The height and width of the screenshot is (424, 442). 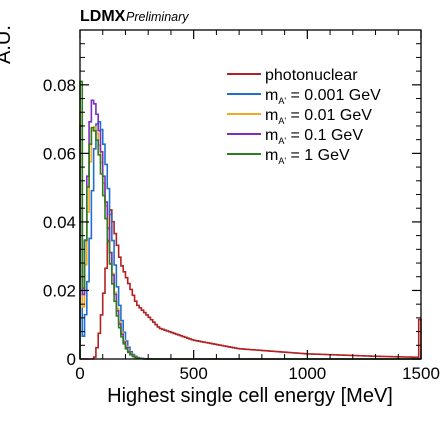 What do you see at coordinates (59, 153) in the screenshot?
I see `y-tick-label: 0.06` at bounding box center [59, 153].